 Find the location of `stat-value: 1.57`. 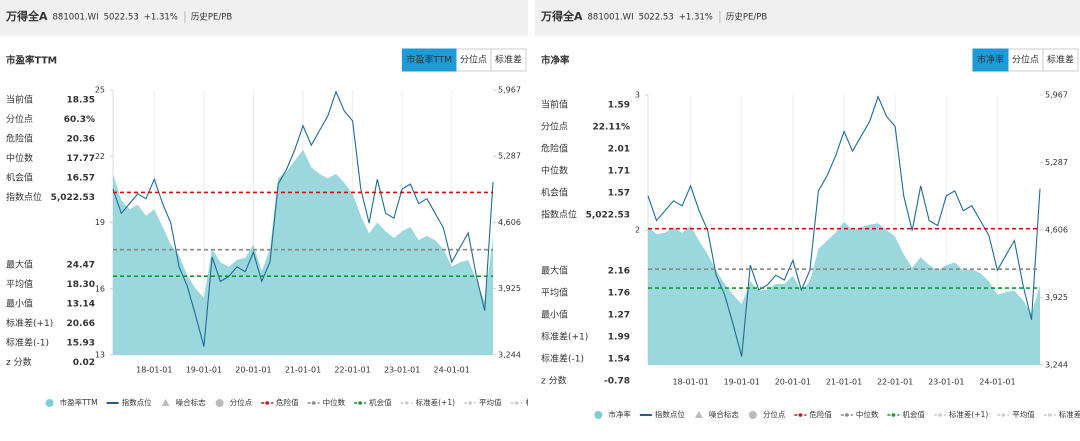

stat-value: 1.57 is located at coordinates (619, 194).